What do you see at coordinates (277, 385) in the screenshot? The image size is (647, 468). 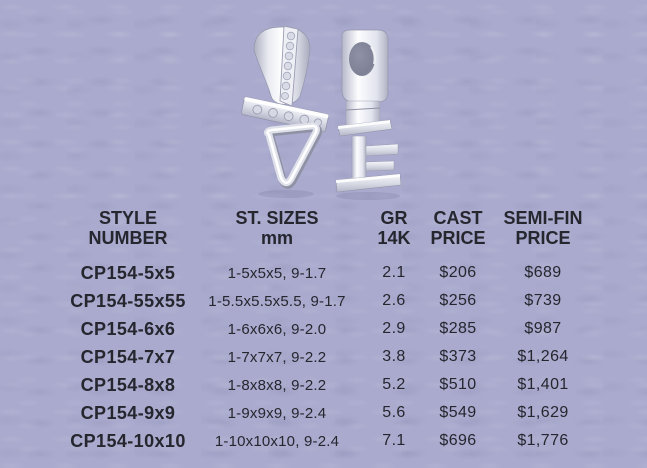 I see `stone-sizes-cell: 1-8x8x8, 9-2.2` at bounding box center [277, 385].